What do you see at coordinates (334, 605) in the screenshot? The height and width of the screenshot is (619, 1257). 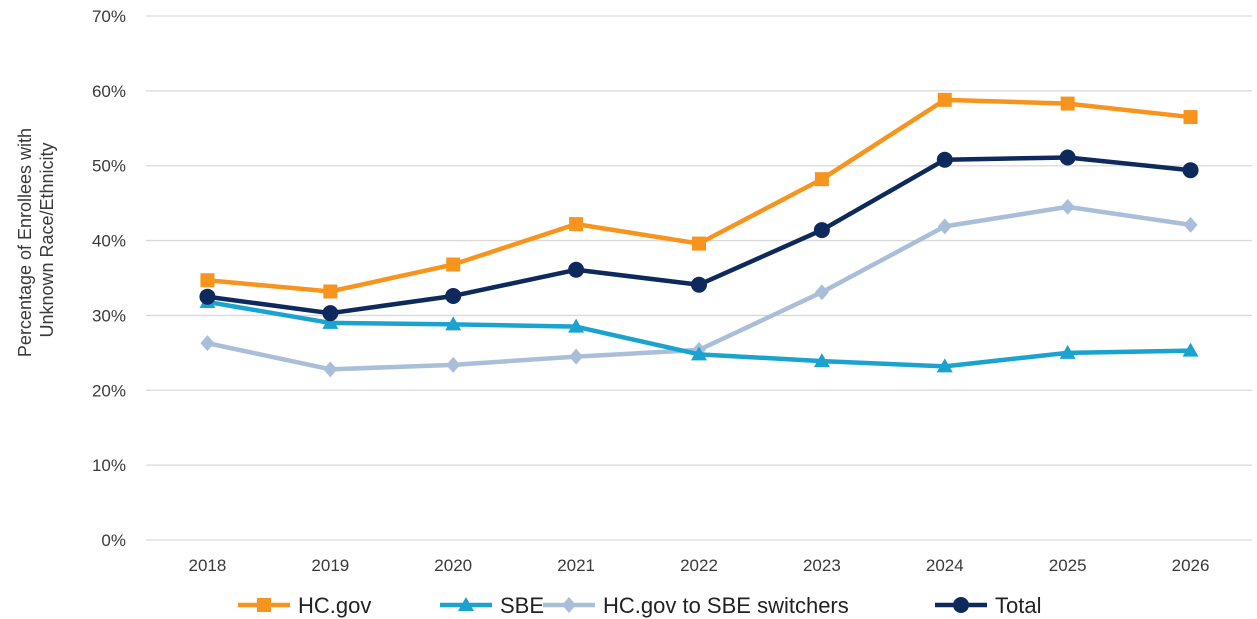 I see `legend-label: HC.gov` at bounding box center [334, 605].